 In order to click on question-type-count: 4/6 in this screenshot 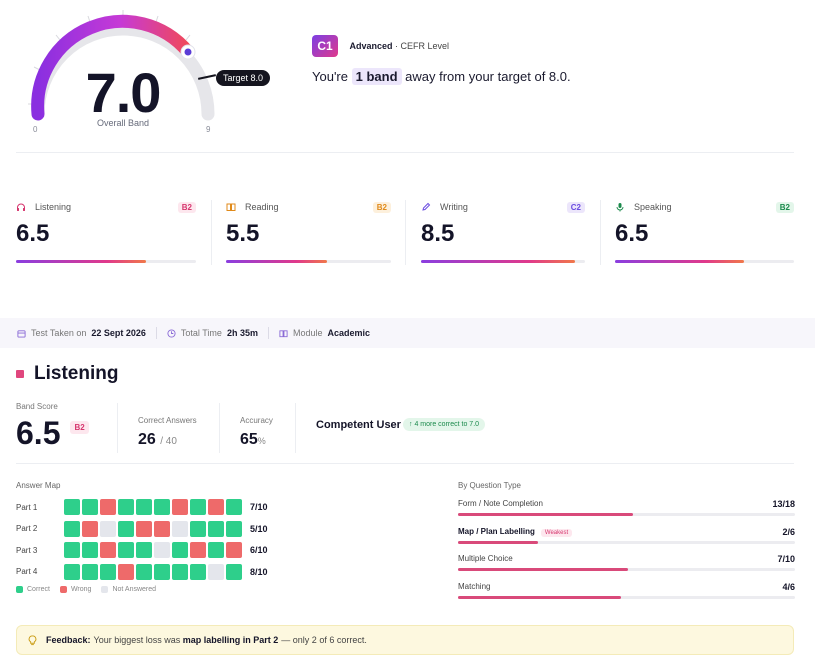, I will do `click(788, 586)`.